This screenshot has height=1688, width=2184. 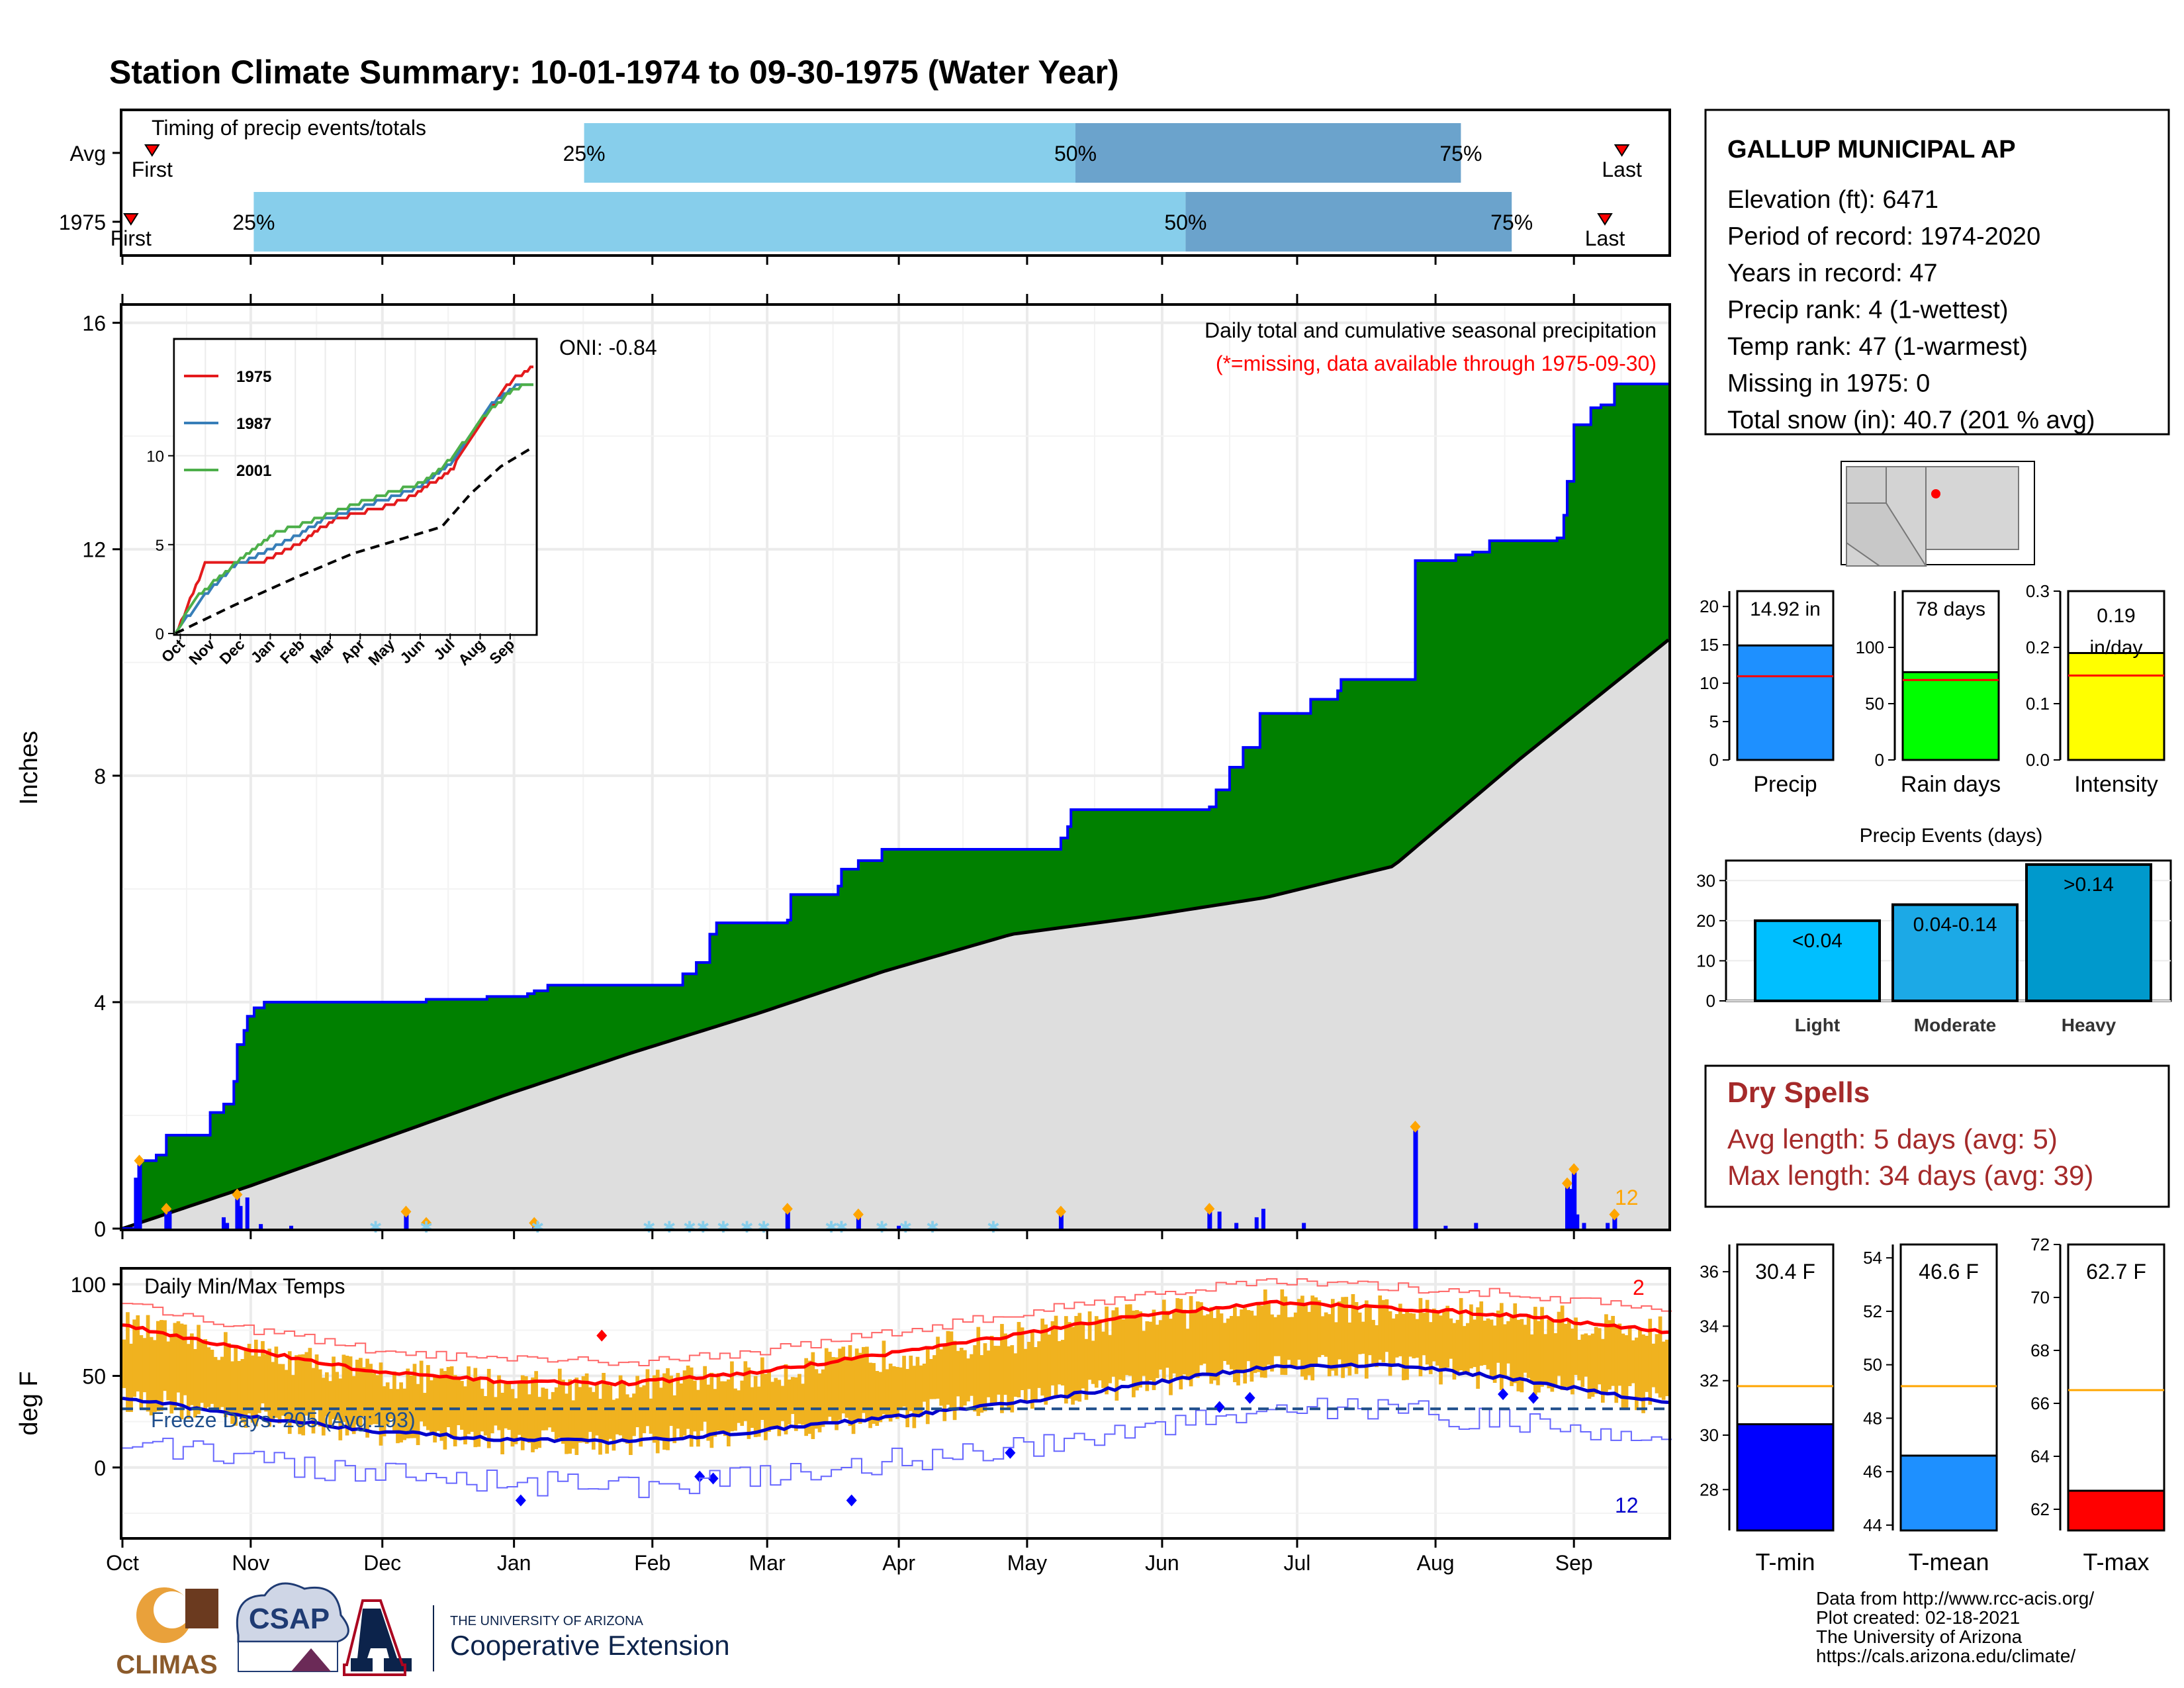 I want to click on temp-summary-y-tick: 66, so click(x=2040, y=1403).